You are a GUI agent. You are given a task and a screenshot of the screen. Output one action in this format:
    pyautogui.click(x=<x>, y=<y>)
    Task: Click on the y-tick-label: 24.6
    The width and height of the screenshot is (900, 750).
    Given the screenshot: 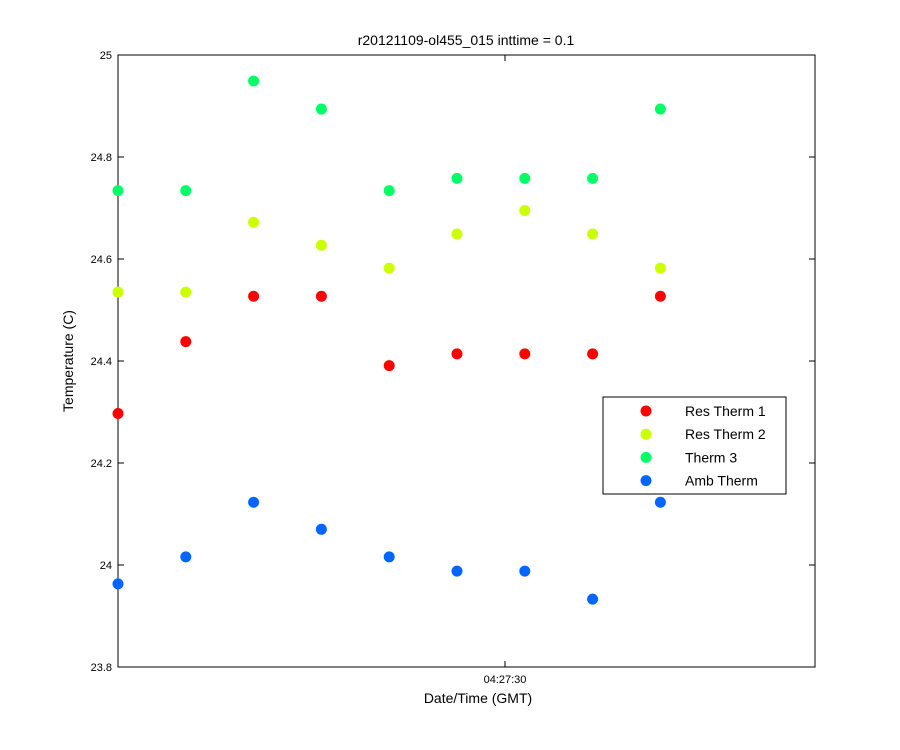 What is the action you would take?
    pyautogui.click(x=101, y=260)
    